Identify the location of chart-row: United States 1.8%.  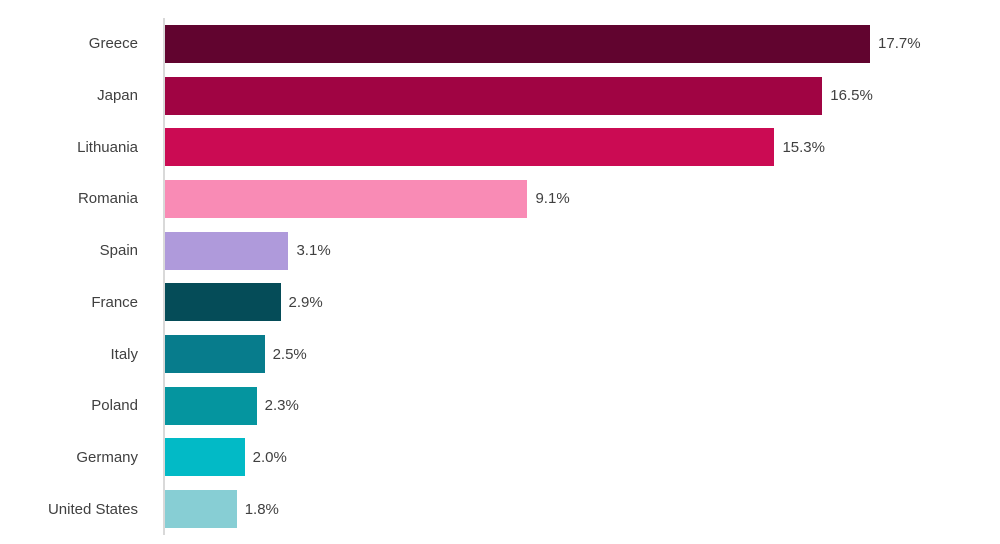
(500, 509).